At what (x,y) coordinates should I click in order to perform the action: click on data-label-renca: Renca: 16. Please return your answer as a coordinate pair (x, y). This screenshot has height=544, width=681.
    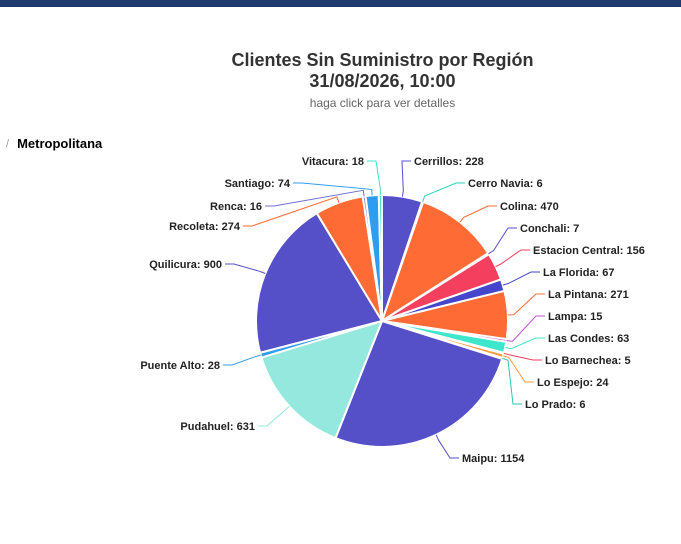
    Looking at the image, I should click on (236, 207).